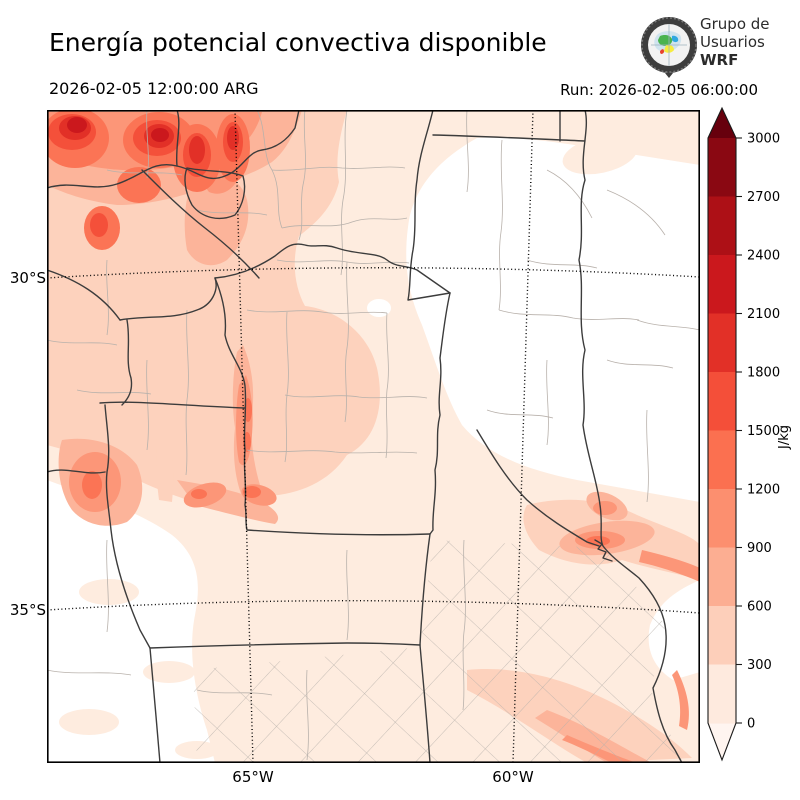 This screenshot has width=800, height=800. Describe the element at coordinates (763, 139) in the screenshot. I see `colorbar-tick-label: 3000` at that location.